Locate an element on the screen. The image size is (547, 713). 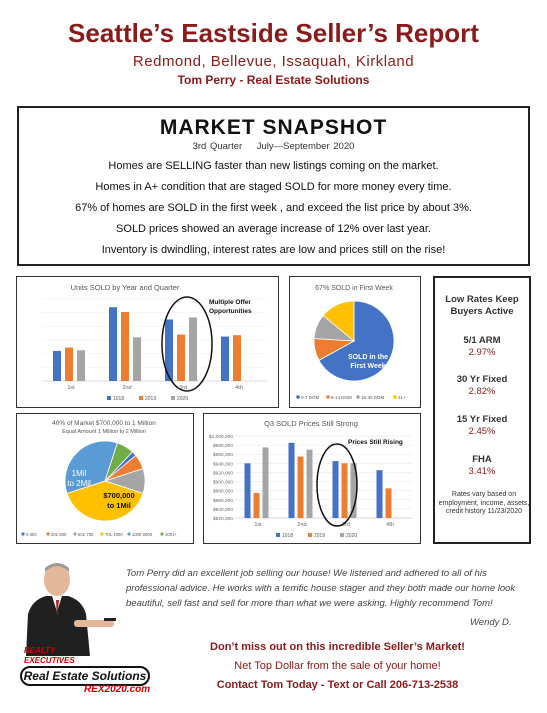
legend-label: 0-300 is located at coordinates (31, 534).